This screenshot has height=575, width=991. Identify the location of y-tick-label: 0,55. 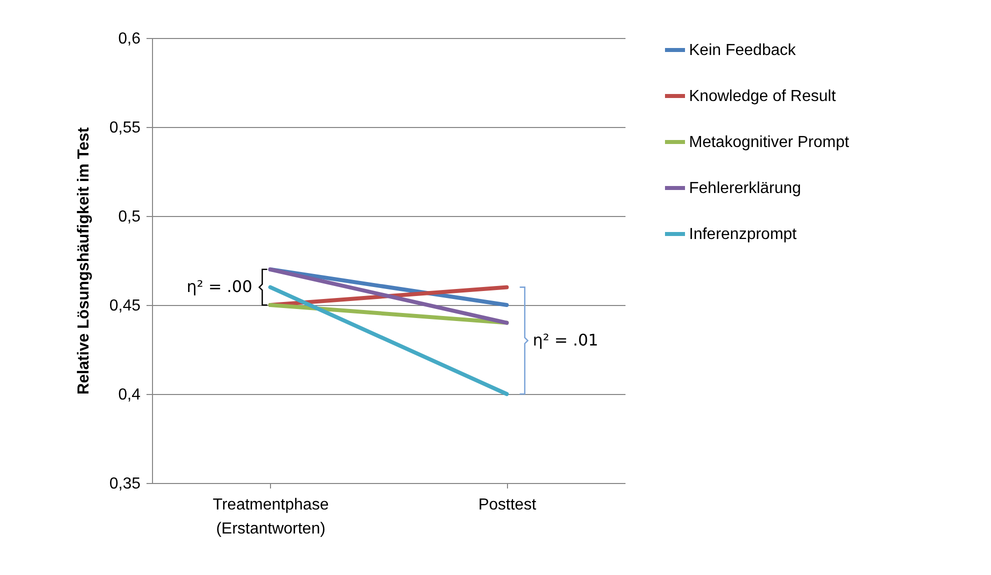
(125, 128).